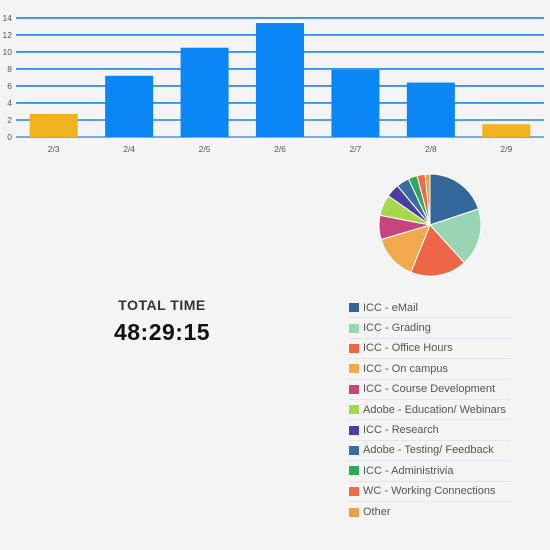 The width and height of the screenshot is (550, 550). Describe the element at coordinates (280, 149) in the screenshot. I see `x-tick-label: 2/6` at that location.